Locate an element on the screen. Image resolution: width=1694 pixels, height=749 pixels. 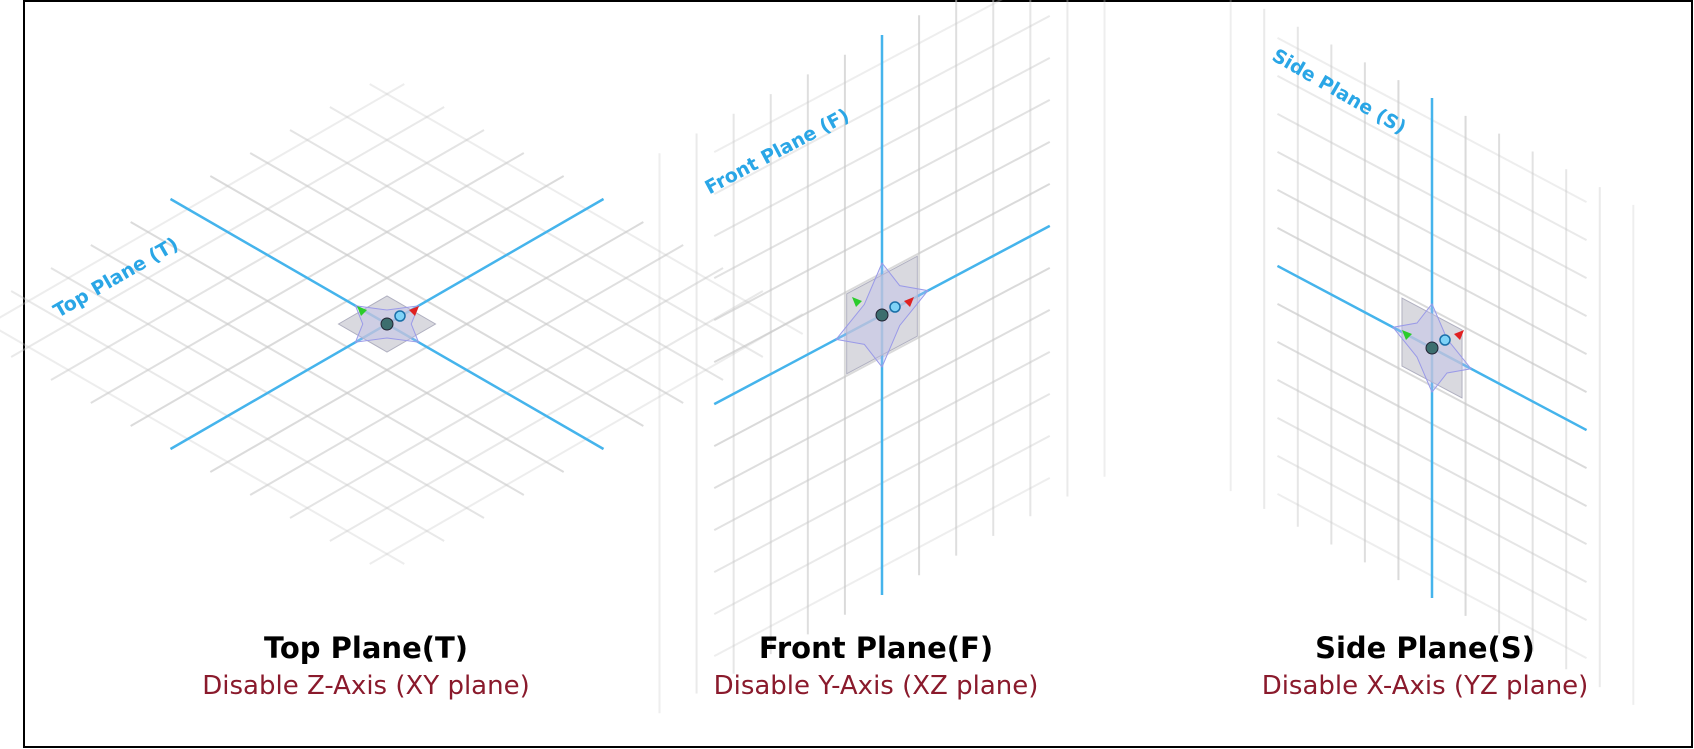
panel-subtitle: Disable Y-Axis (XZ plane) is located at coordinates (876, 686).